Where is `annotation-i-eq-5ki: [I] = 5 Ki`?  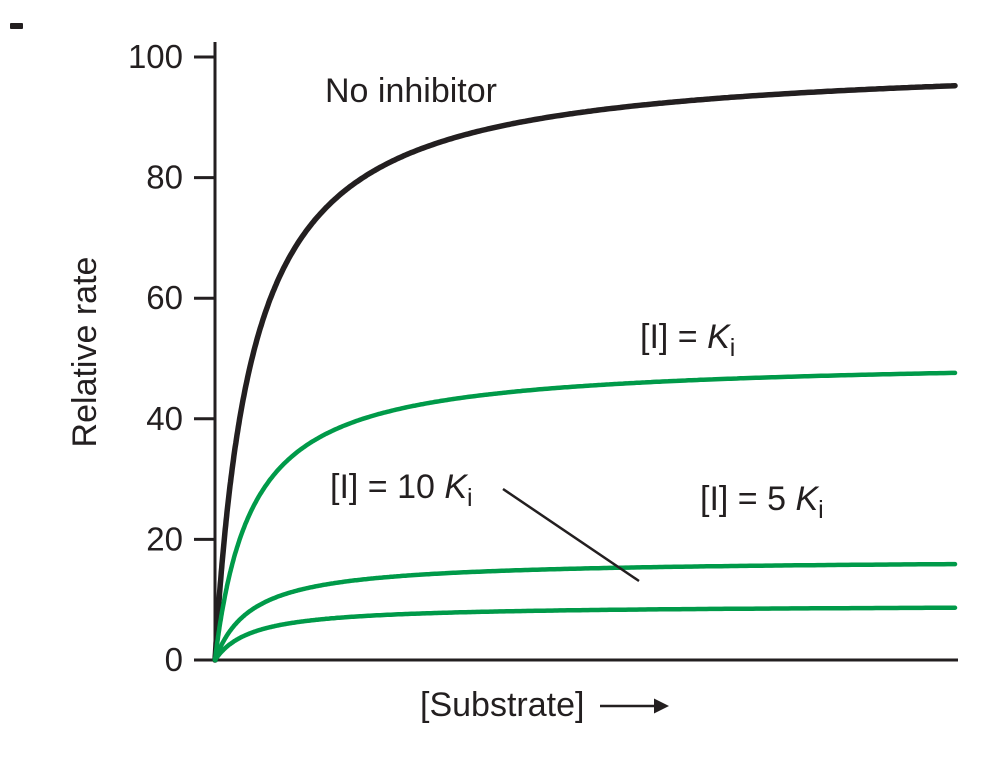 annotation-i-eq-5ki: [I] = 5 Ki is located at coordinates (762, 502).